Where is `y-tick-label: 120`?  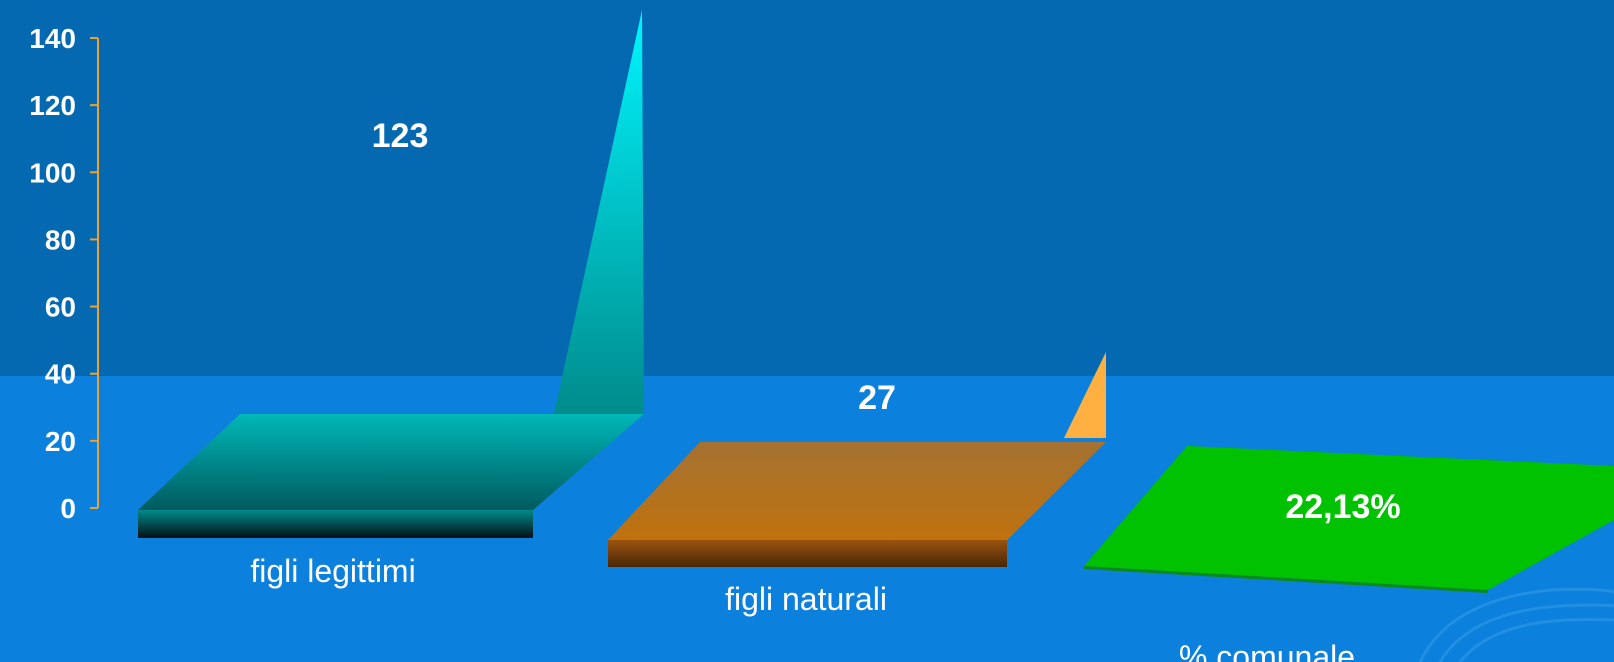 y-tick-label: 120 is located at coordinates (52, 105).